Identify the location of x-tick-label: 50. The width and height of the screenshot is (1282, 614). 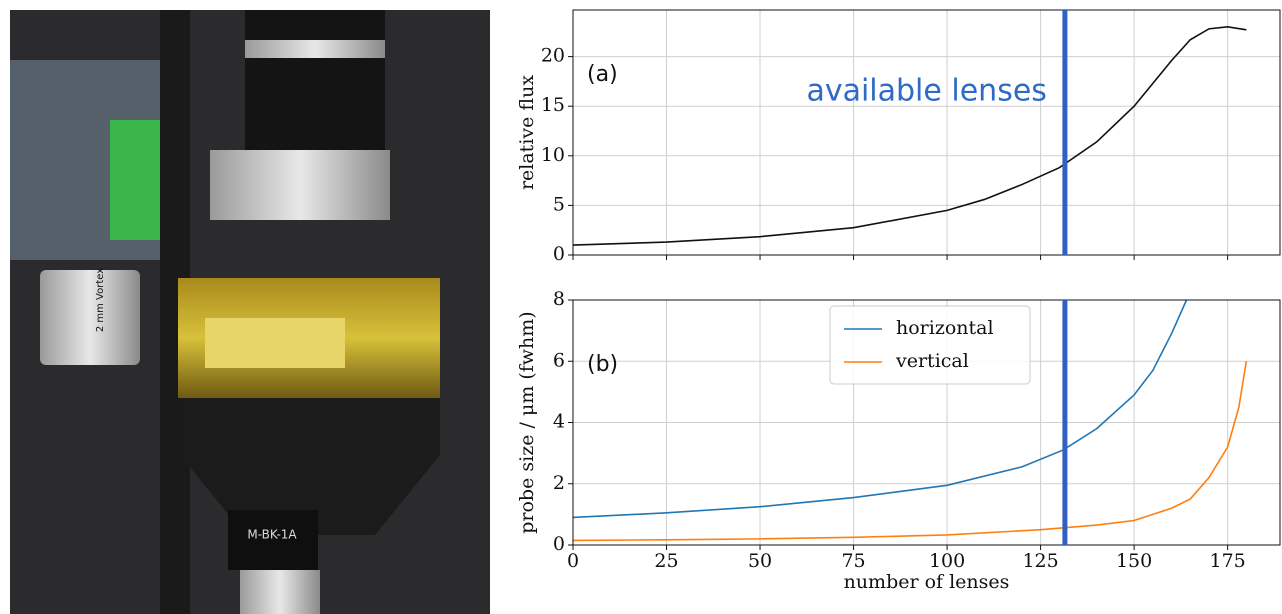
(760, 561).